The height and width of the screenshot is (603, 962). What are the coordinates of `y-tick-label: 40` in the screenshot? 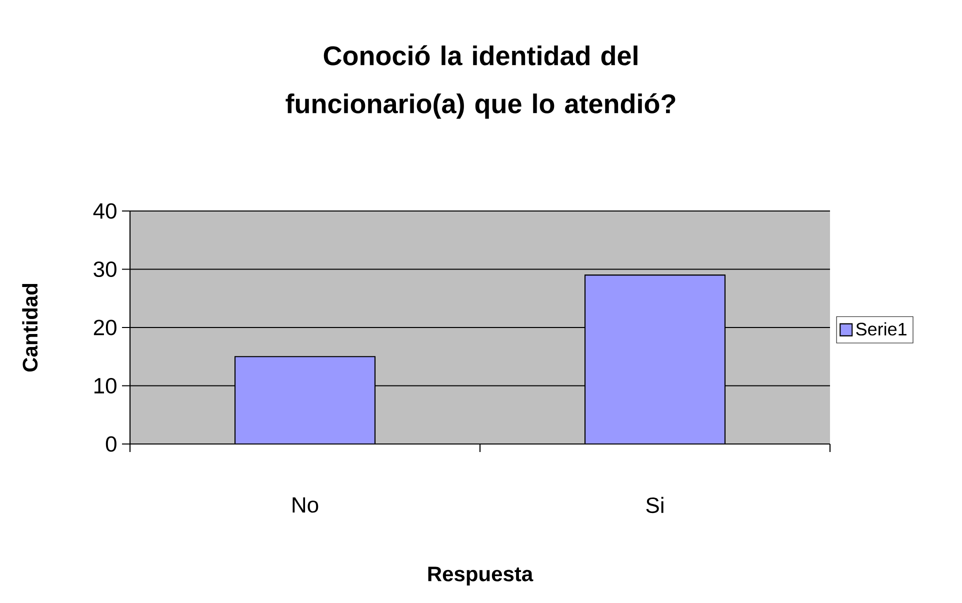 It's located at (104, 211).